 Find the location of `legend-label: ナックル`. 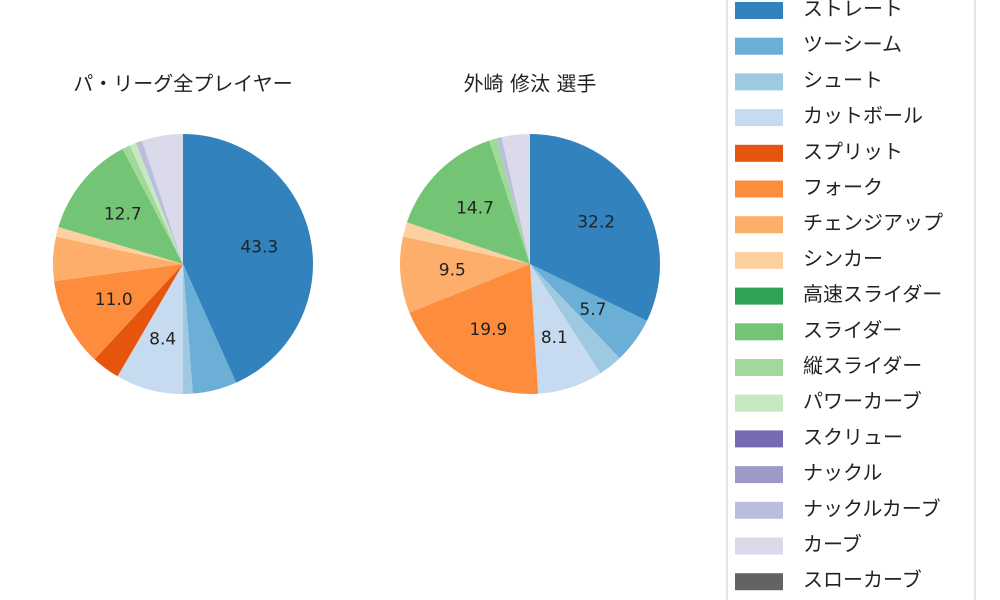

legend-label: ナックル is located at coordinates (842, 473).